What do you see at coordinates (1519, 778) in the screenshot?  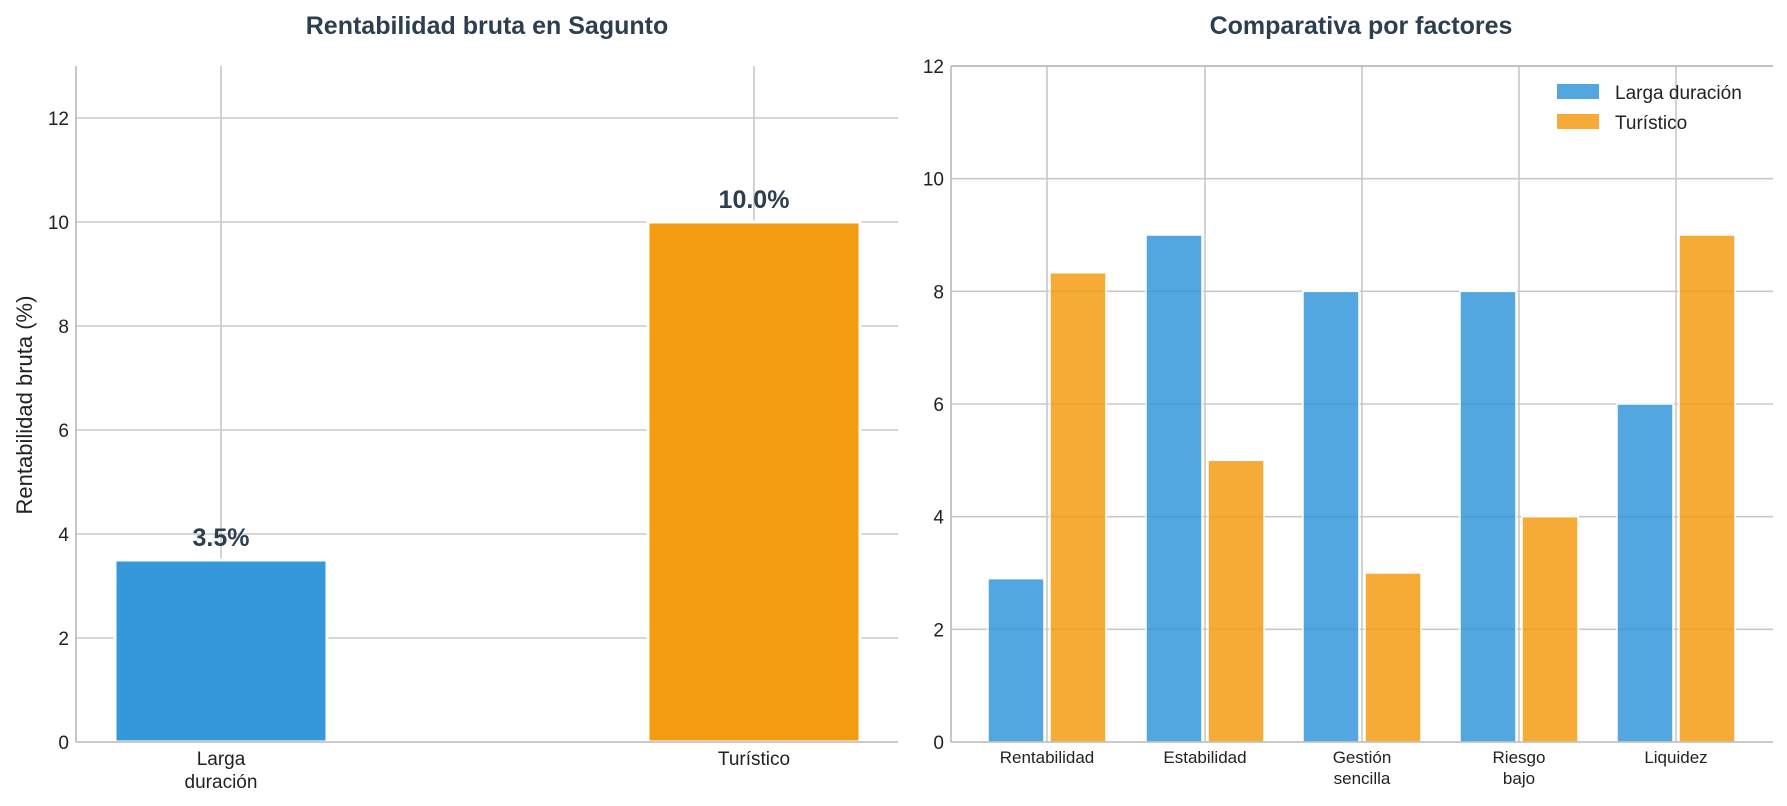 I see `x-tick-label-line: bajo` at bounding box center [1519, 778].